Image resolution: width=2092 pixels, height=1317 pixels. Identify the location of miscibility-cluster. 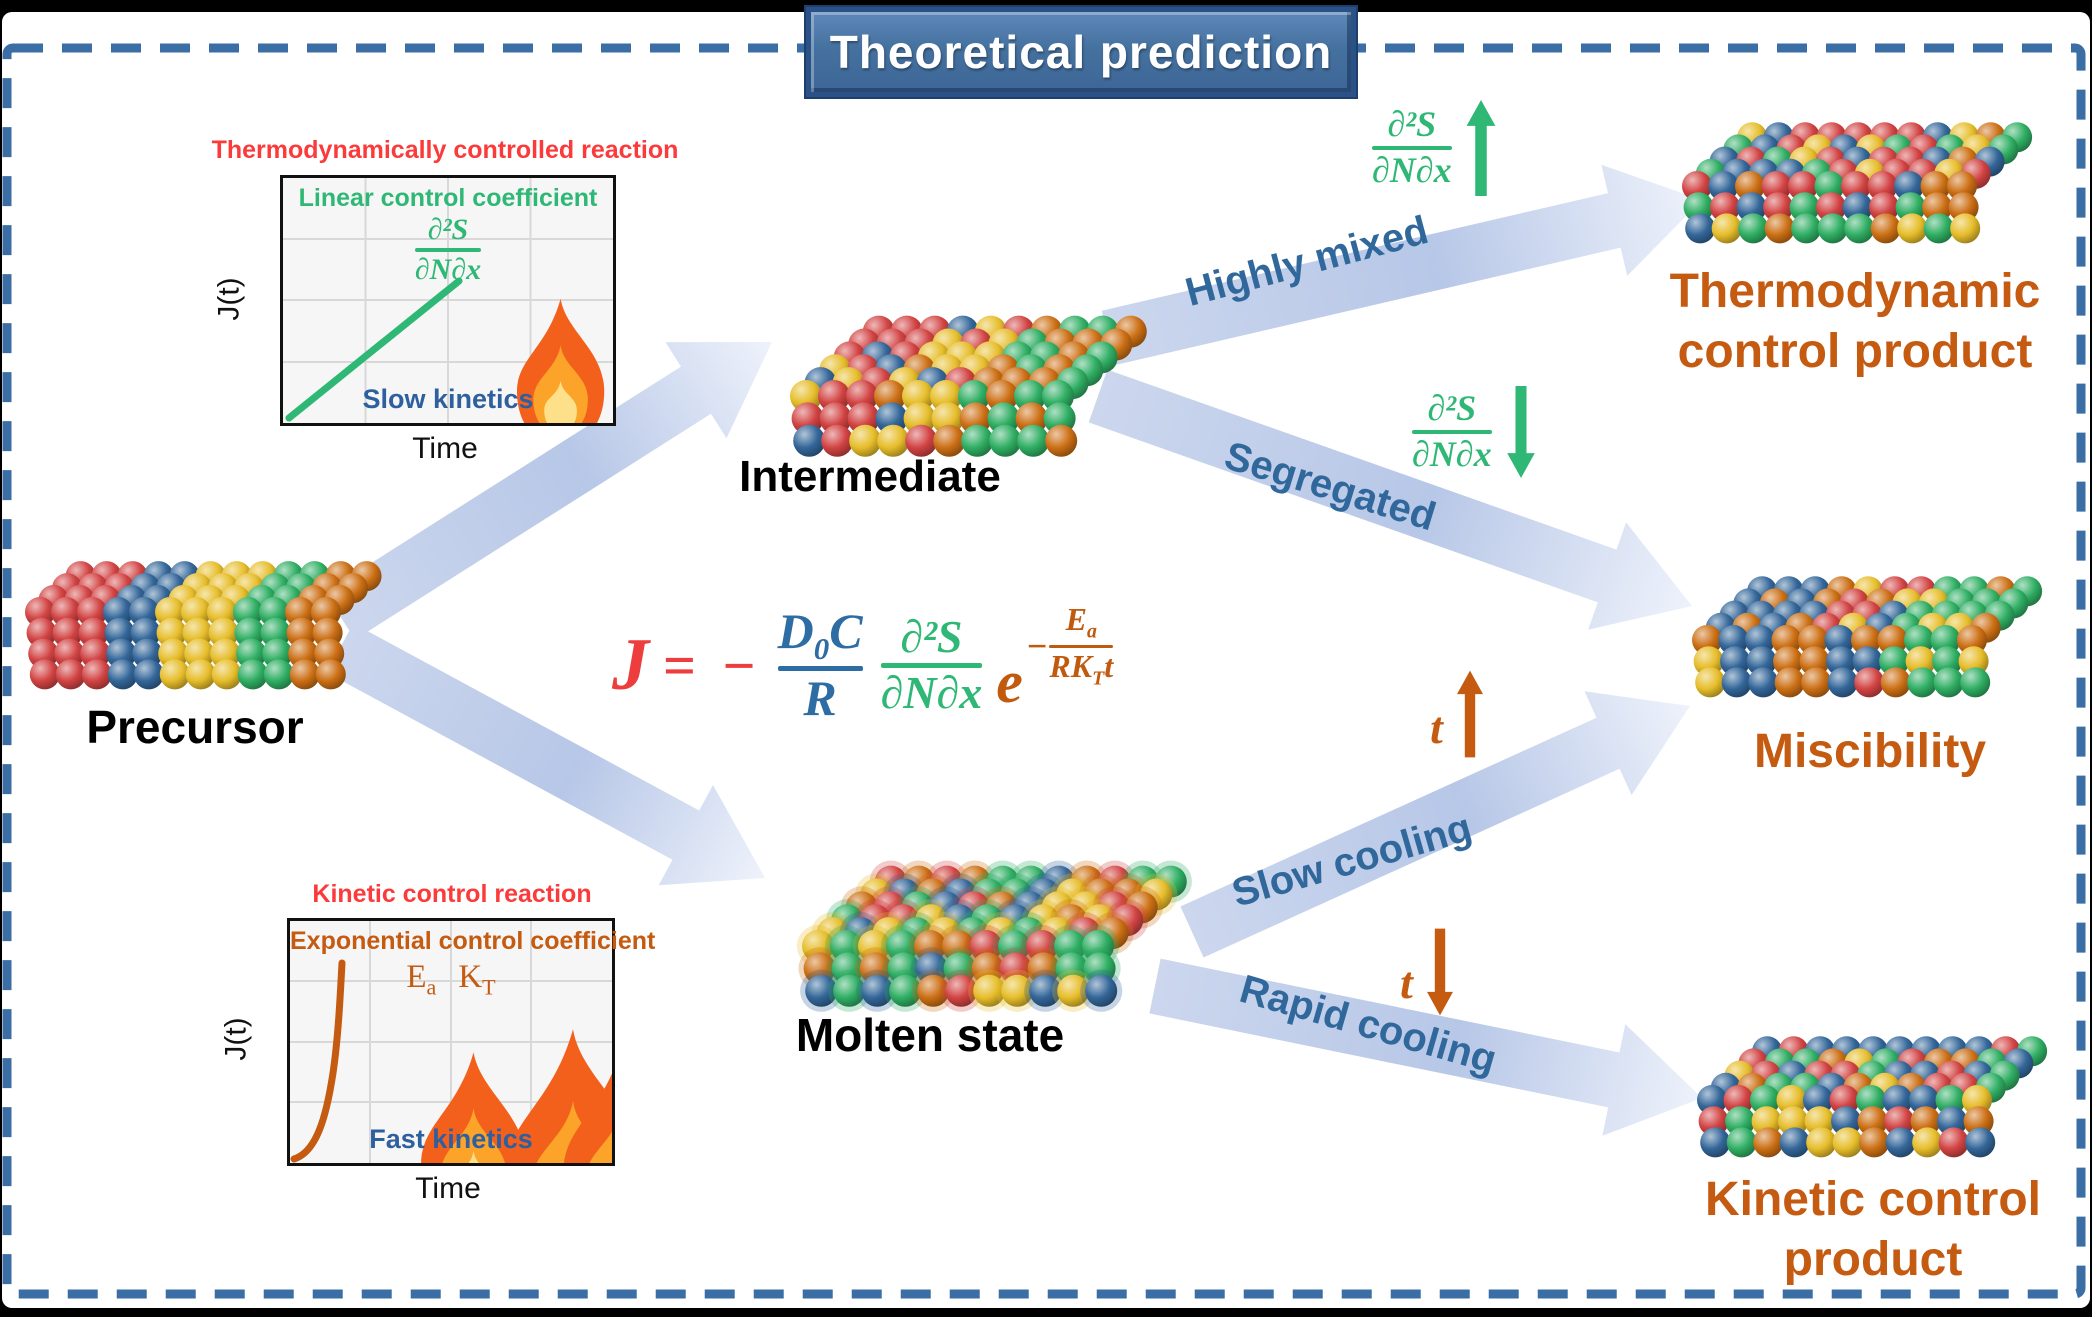
(1867, 637).